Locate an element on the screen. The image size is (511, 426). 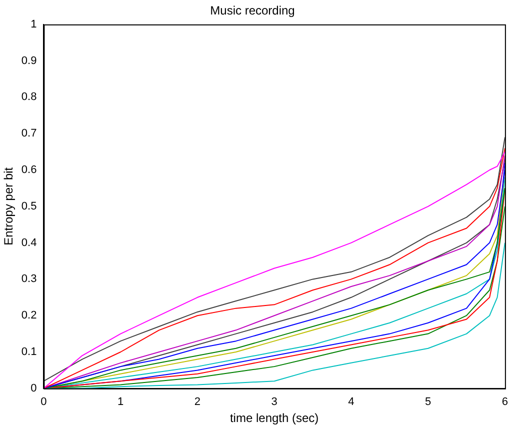
x-tick-label: 4 is located at coordinates (351, 402).